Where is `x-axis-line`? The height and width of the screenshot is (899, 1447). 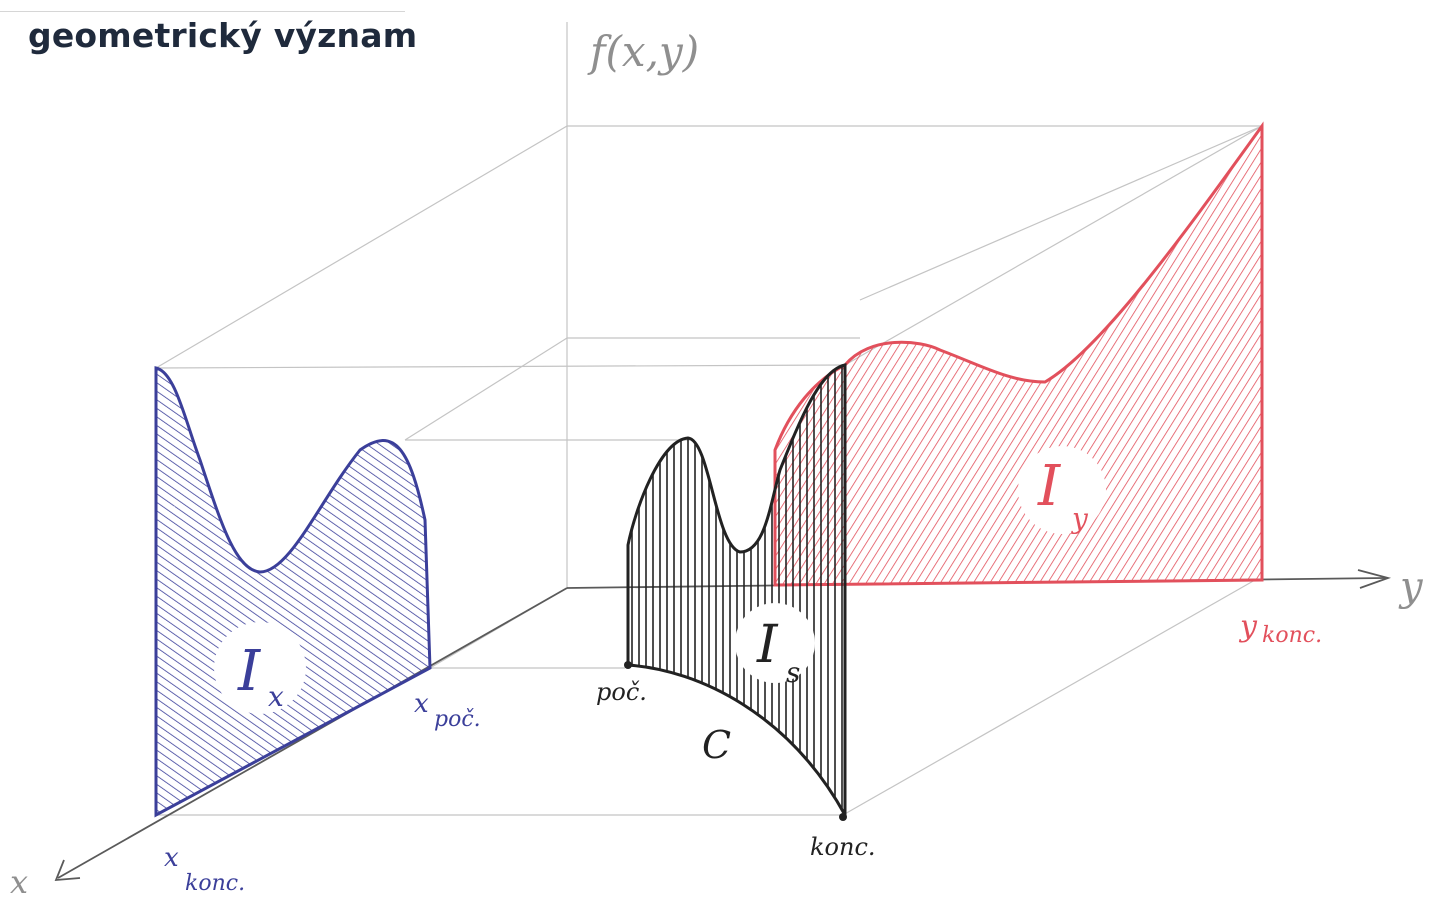 x-axis-line is located at coordinates (312, 733).